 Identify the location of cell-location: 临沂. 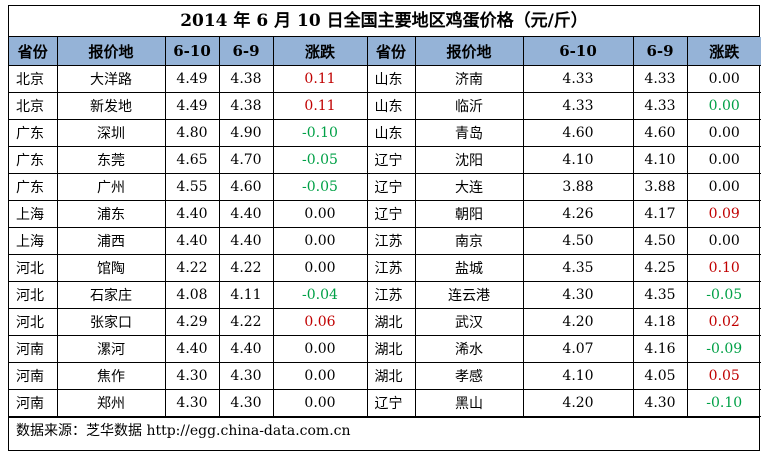
(469, 106).